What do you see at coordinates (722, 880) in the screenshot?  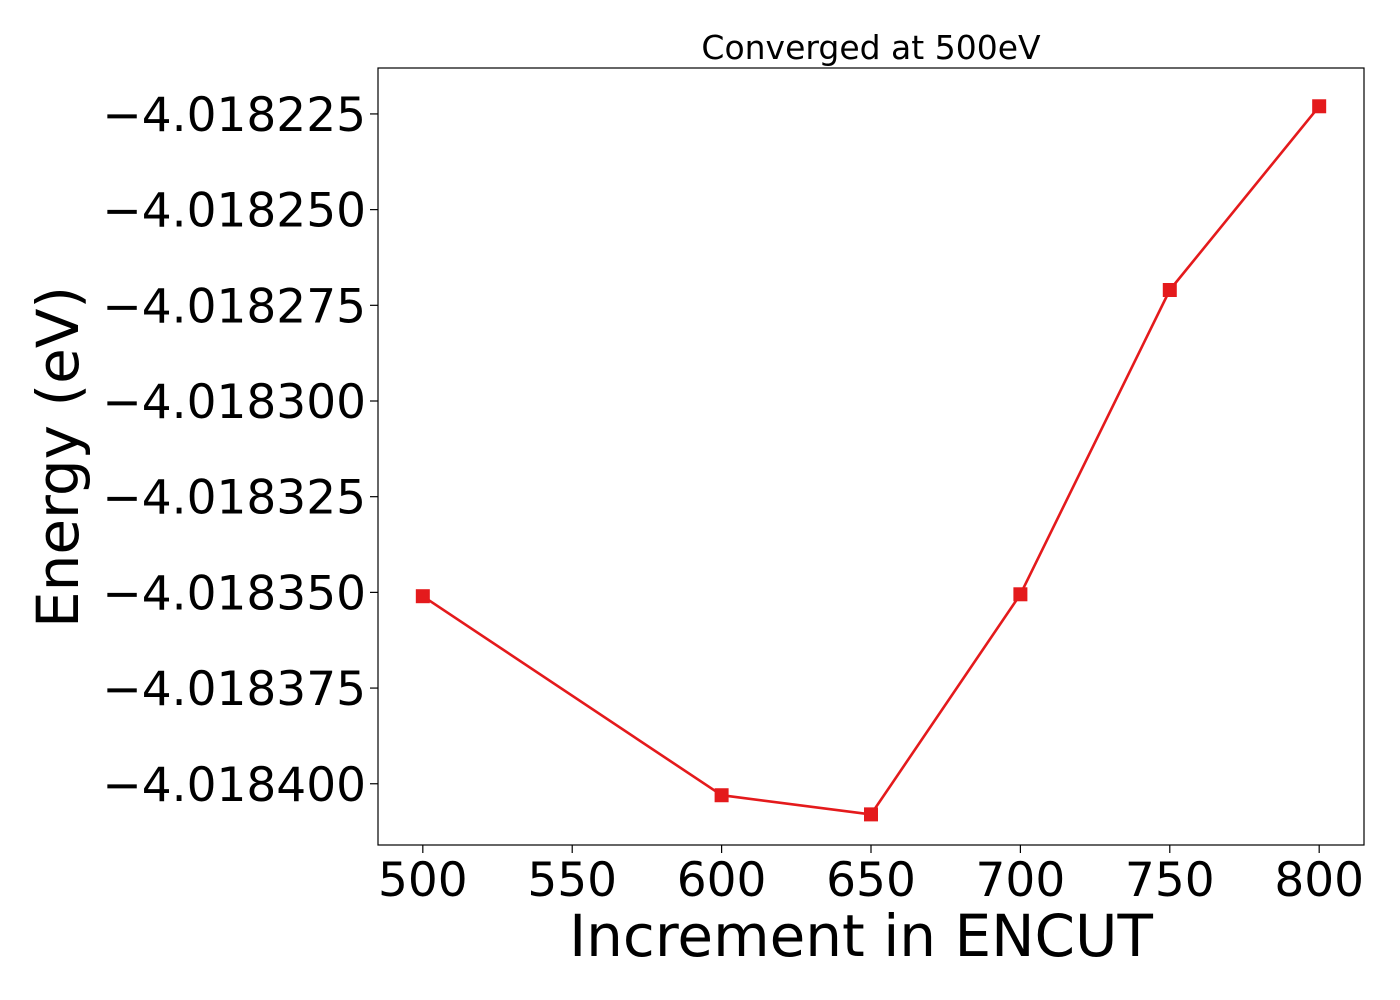 I see `x-tick-label: 600` at bounding box center [722, 880].